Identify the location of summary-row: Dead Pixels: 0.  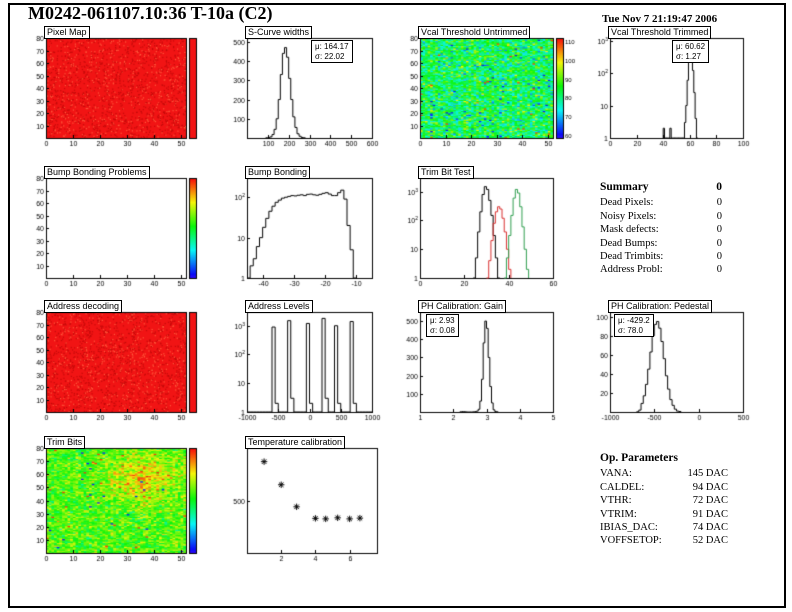
(661, 202).